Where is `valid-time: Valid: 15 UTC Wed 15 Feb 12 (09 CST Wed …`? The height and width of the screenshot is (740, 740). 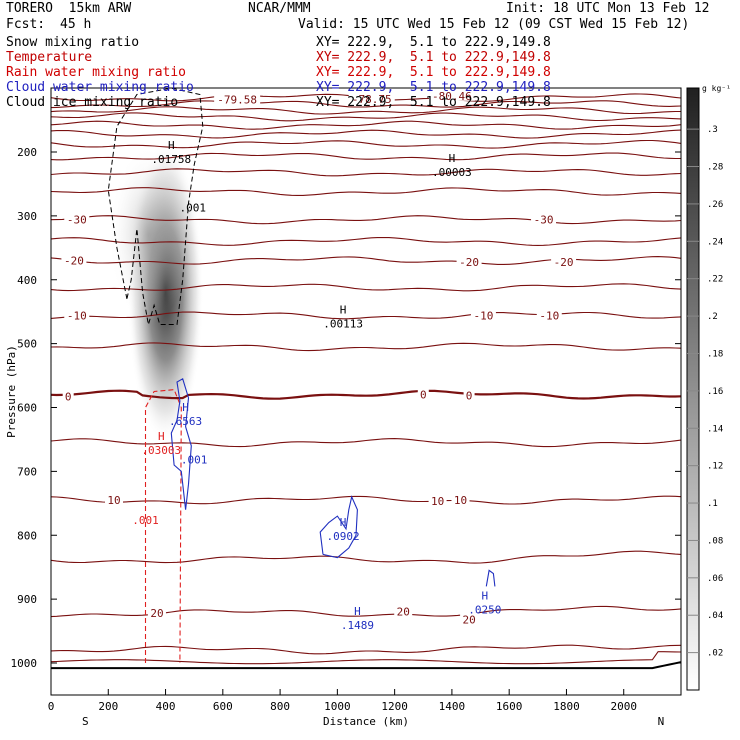 valid-time: Valid: 15 UTC Wed 15 Feb 12 (09 CST Wed … is located at coordinates (494, 24).